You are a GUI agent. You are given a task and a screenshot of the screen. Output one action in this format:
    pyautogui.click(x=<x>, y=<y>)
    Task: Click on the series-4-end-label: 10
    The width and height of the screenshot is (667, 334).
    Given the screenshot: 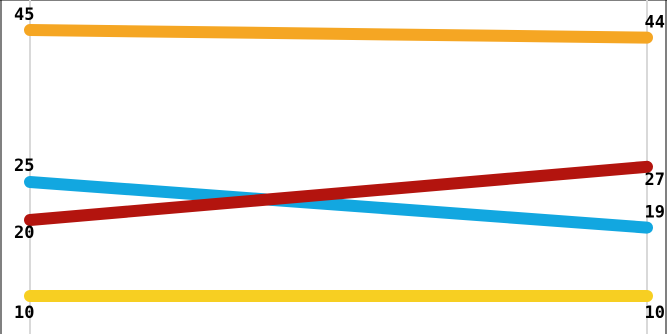 What is the action you would take?
    pyautogui.click(x=655, y=313)
    